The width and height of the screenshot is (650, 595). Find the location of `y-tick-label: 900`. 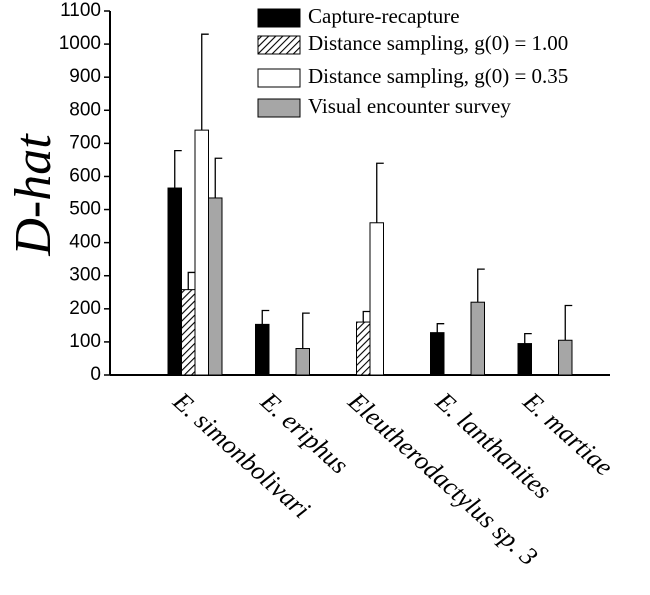

y-tick-label: 900 is located at coordinates (85, 76).